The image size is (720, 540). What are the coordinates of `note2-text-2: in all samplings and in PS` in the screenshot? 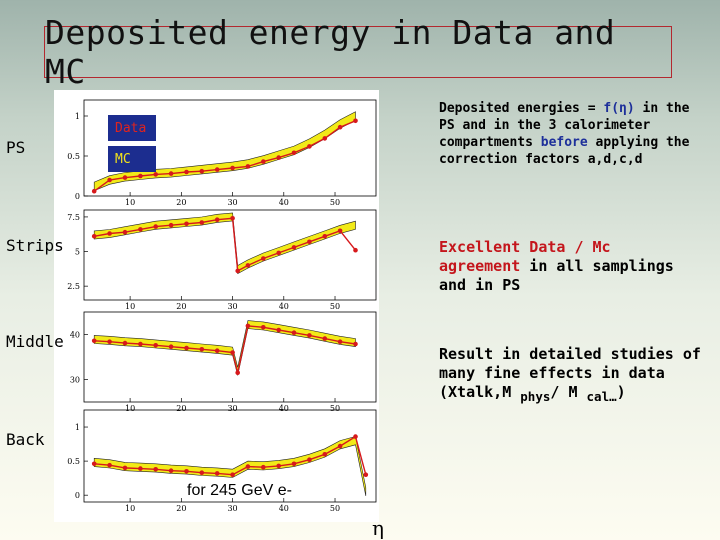 It's located at (556, 275).